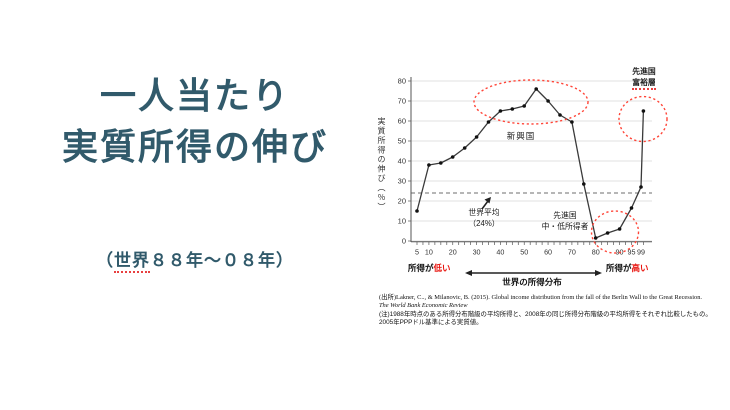  I want to click on annotation-developed-rich: 先進国 富裕層, so click(644, 78).